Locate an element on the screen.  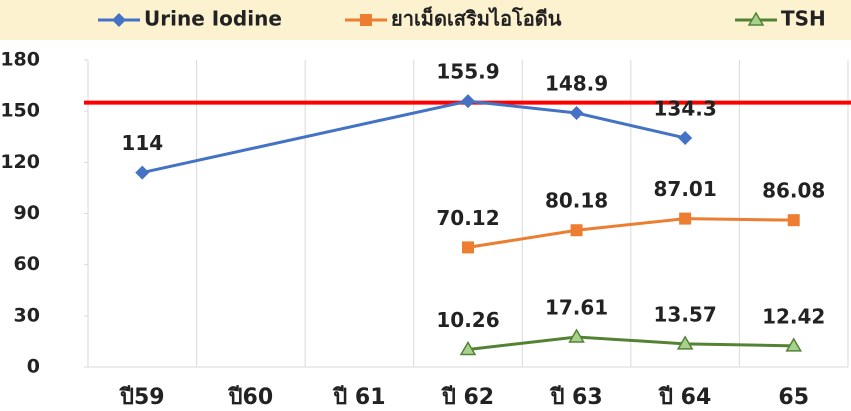
y-tick-label: 120 is located at coordinates (20, 162).